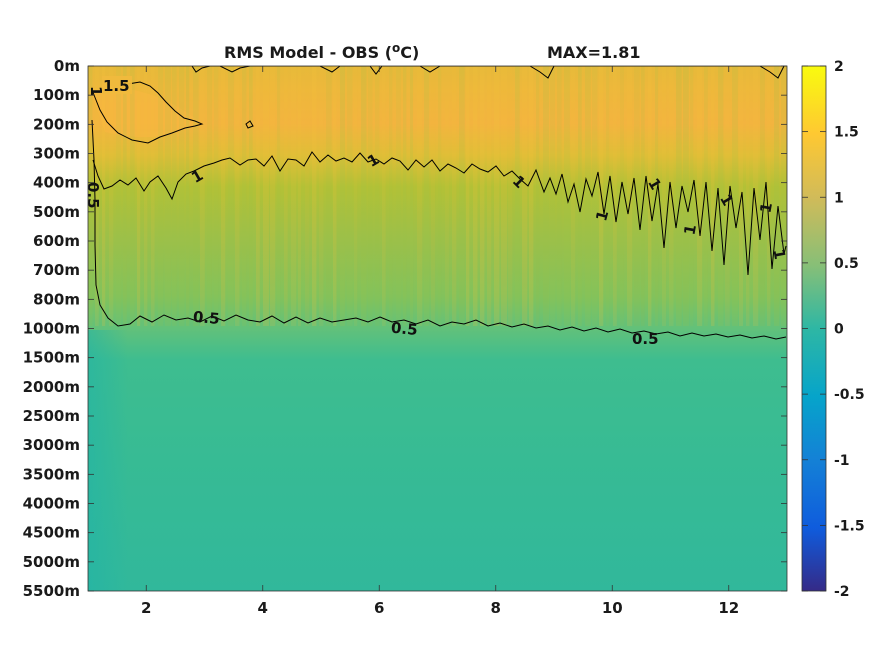 This screenshot has height=656, width=875. What do you see at coordinates (116, 86) in the screenshot?
I see `contour-label-1.5: 1.5` at bounding box center [116, 86].